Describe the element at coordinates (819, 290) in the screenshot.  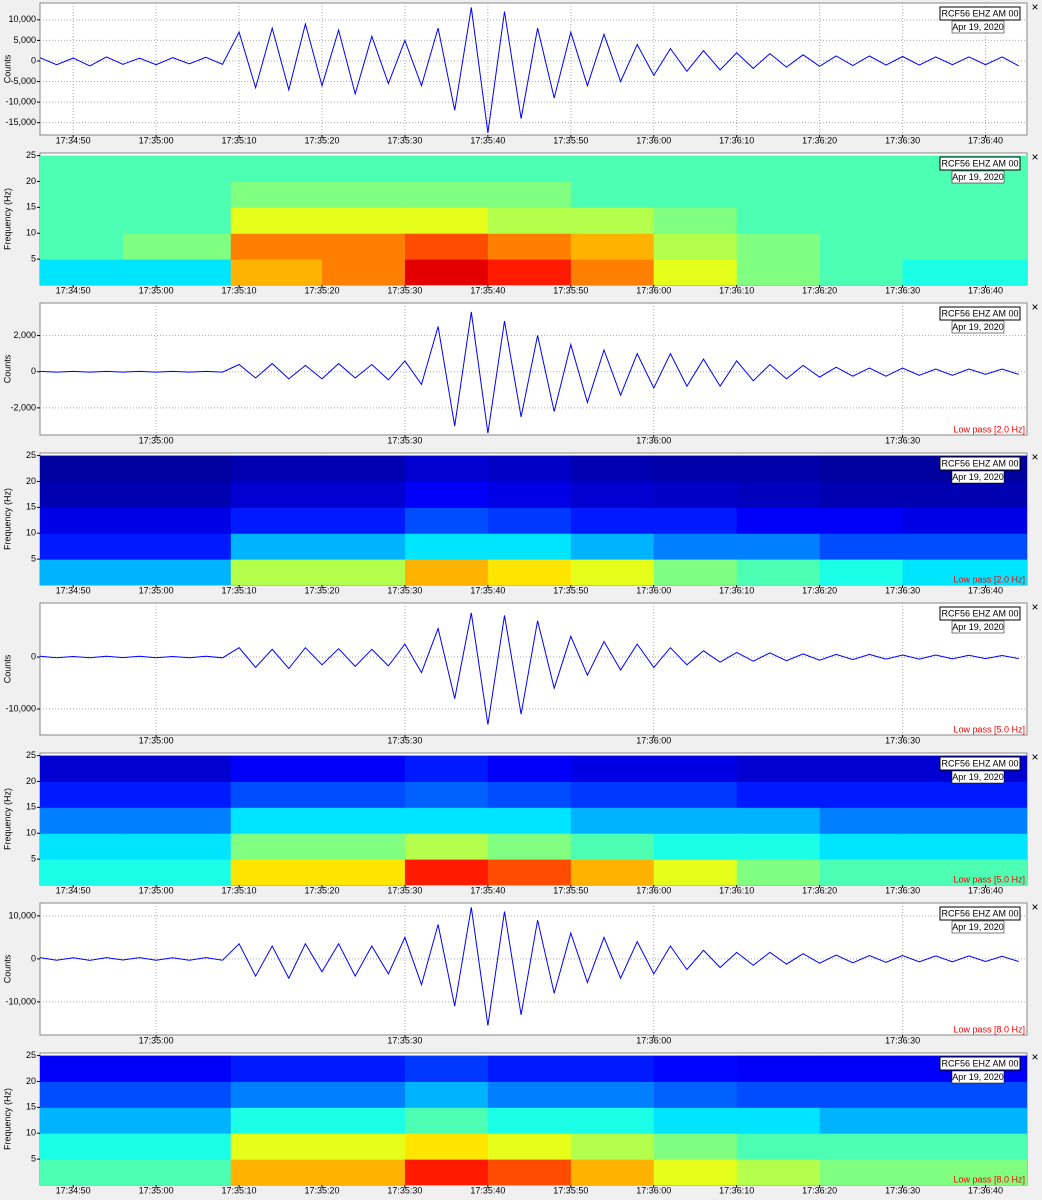
I see `x-tick-label: 17:36:20` at that location.